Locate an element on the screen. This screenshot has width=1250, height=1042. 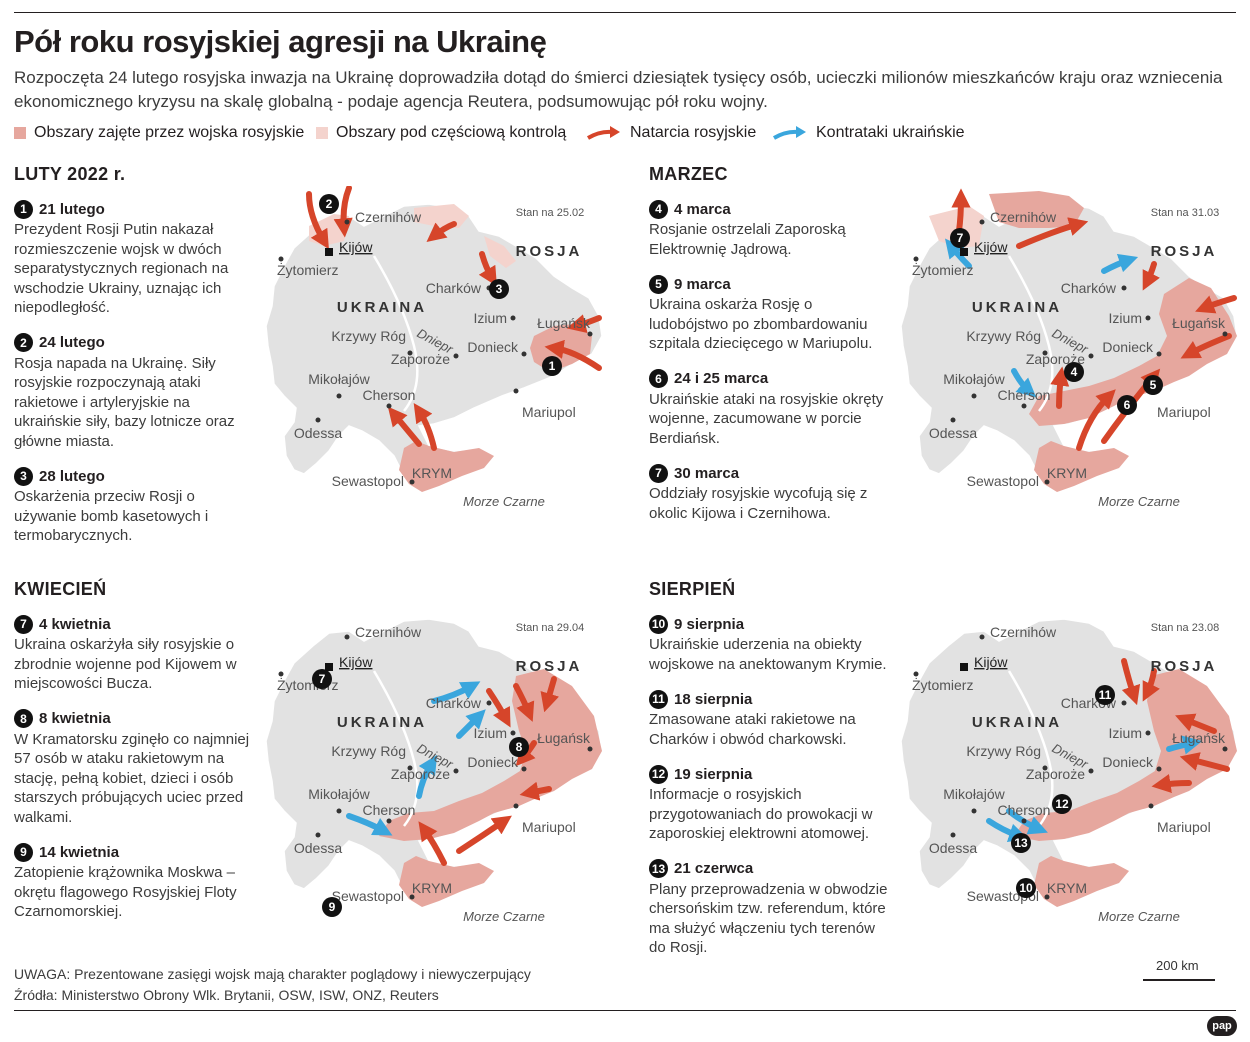
svg-text: 9 is located at coordinates (332, 907).